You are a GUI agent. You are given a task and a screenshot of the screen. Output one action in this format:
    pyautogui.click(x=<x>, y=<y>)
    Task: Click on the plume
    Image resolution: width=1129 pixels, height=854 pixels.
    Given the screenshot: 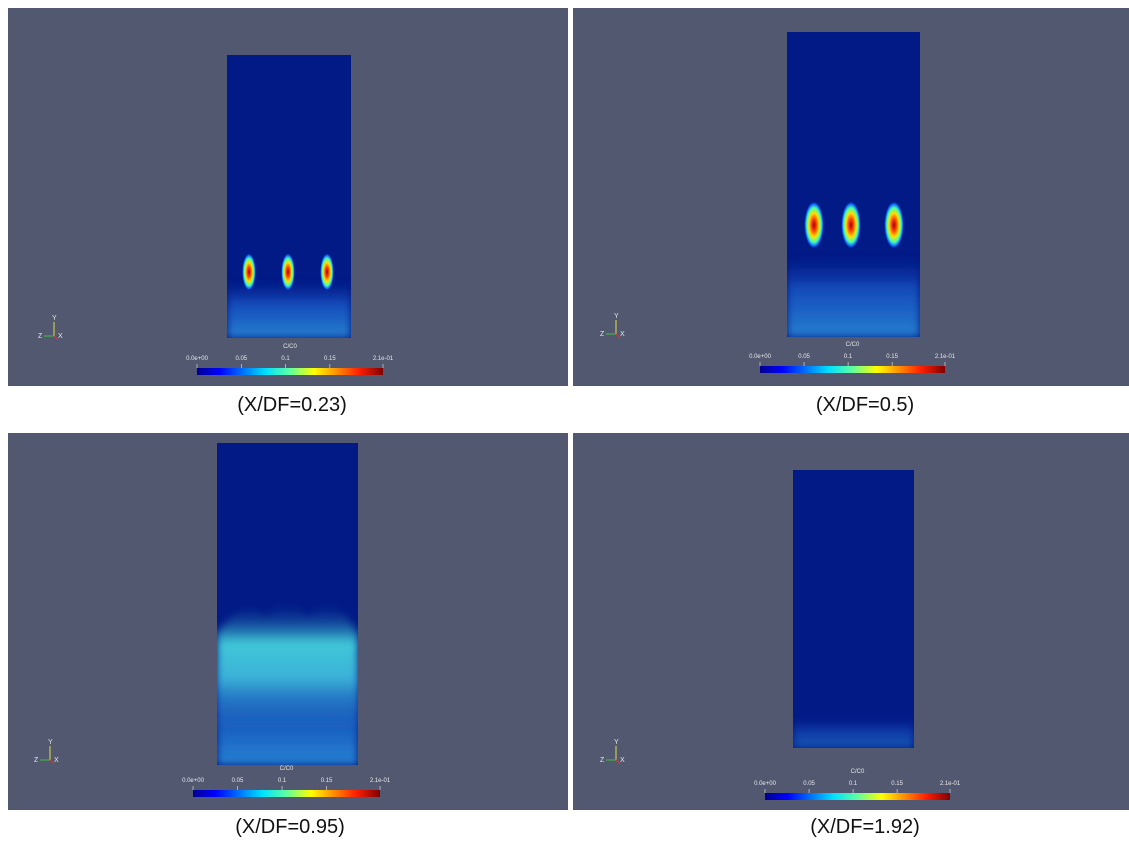 What is the action you would take?
    pyautogui.click(x=287, y=671)
    